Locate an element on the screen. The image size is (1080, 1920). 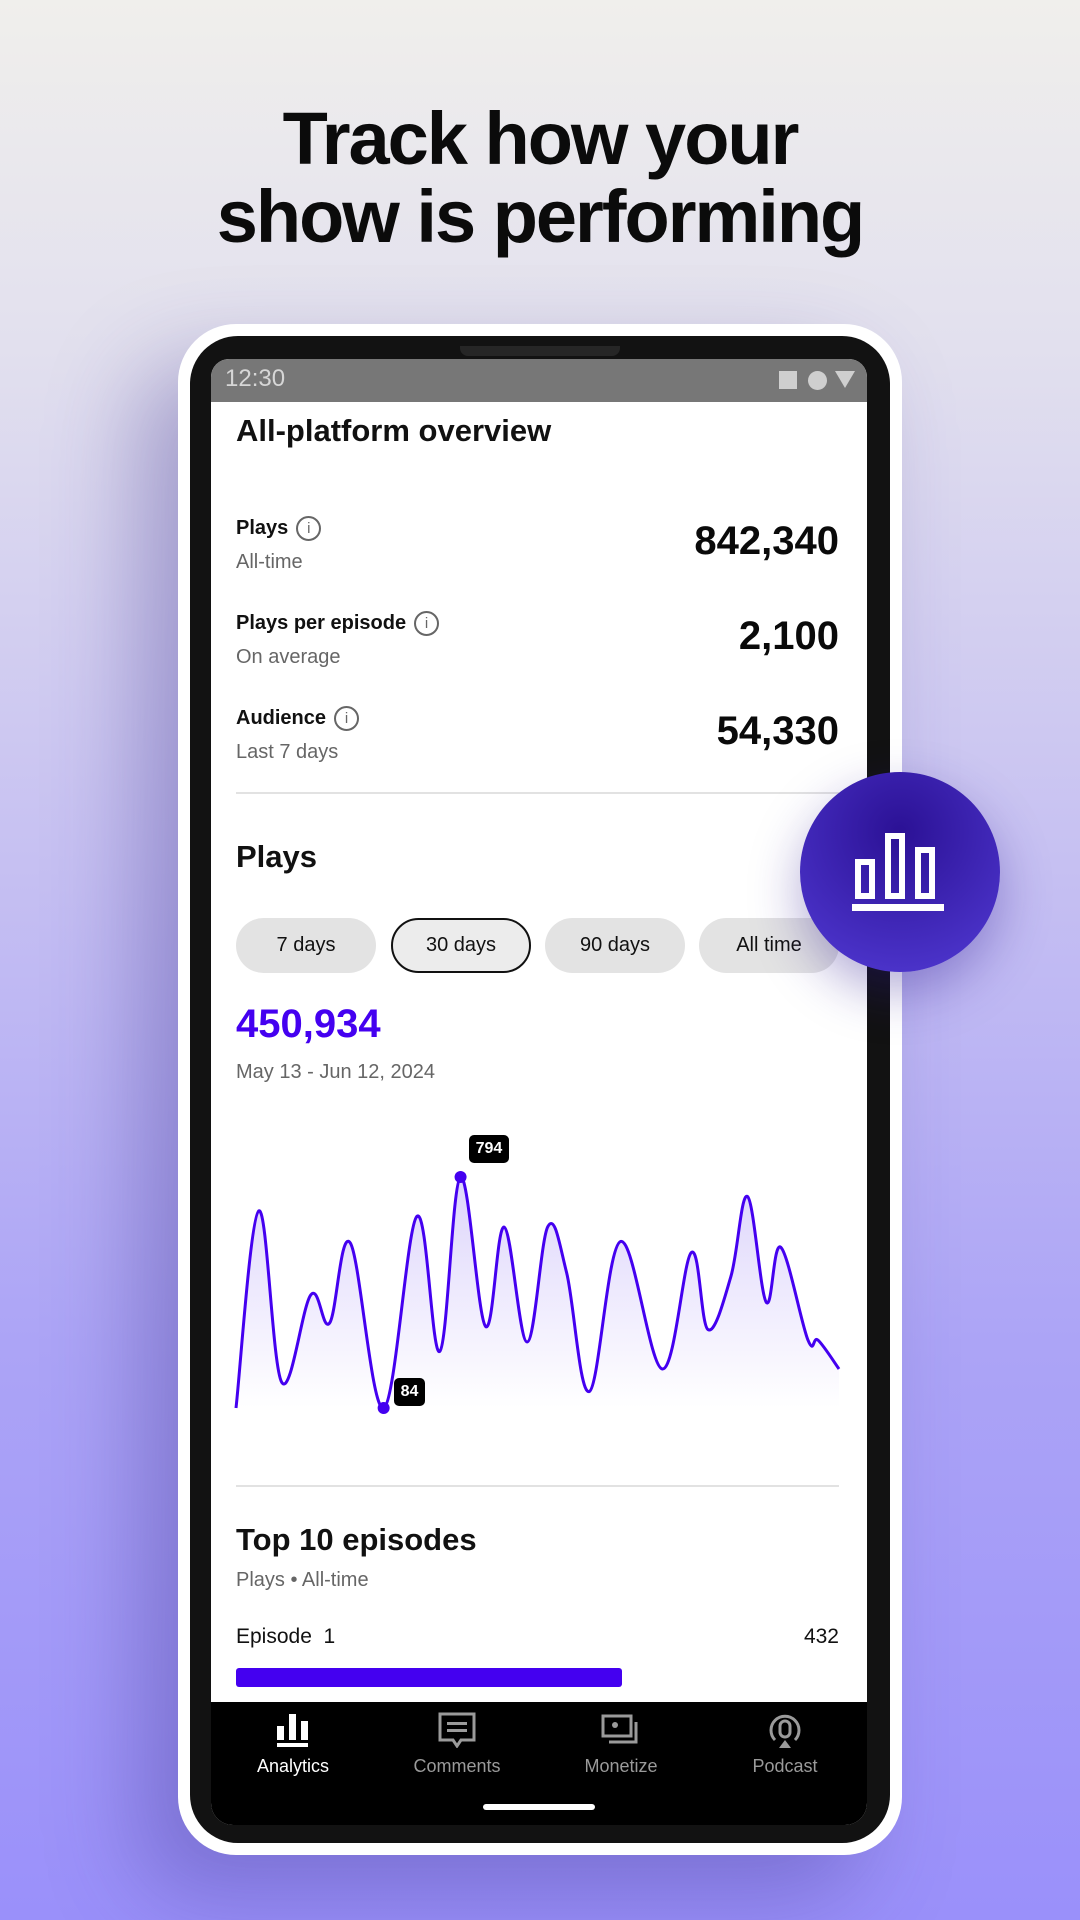
stat-sublabel: Last 7 days is located at coordinates (287, 752).